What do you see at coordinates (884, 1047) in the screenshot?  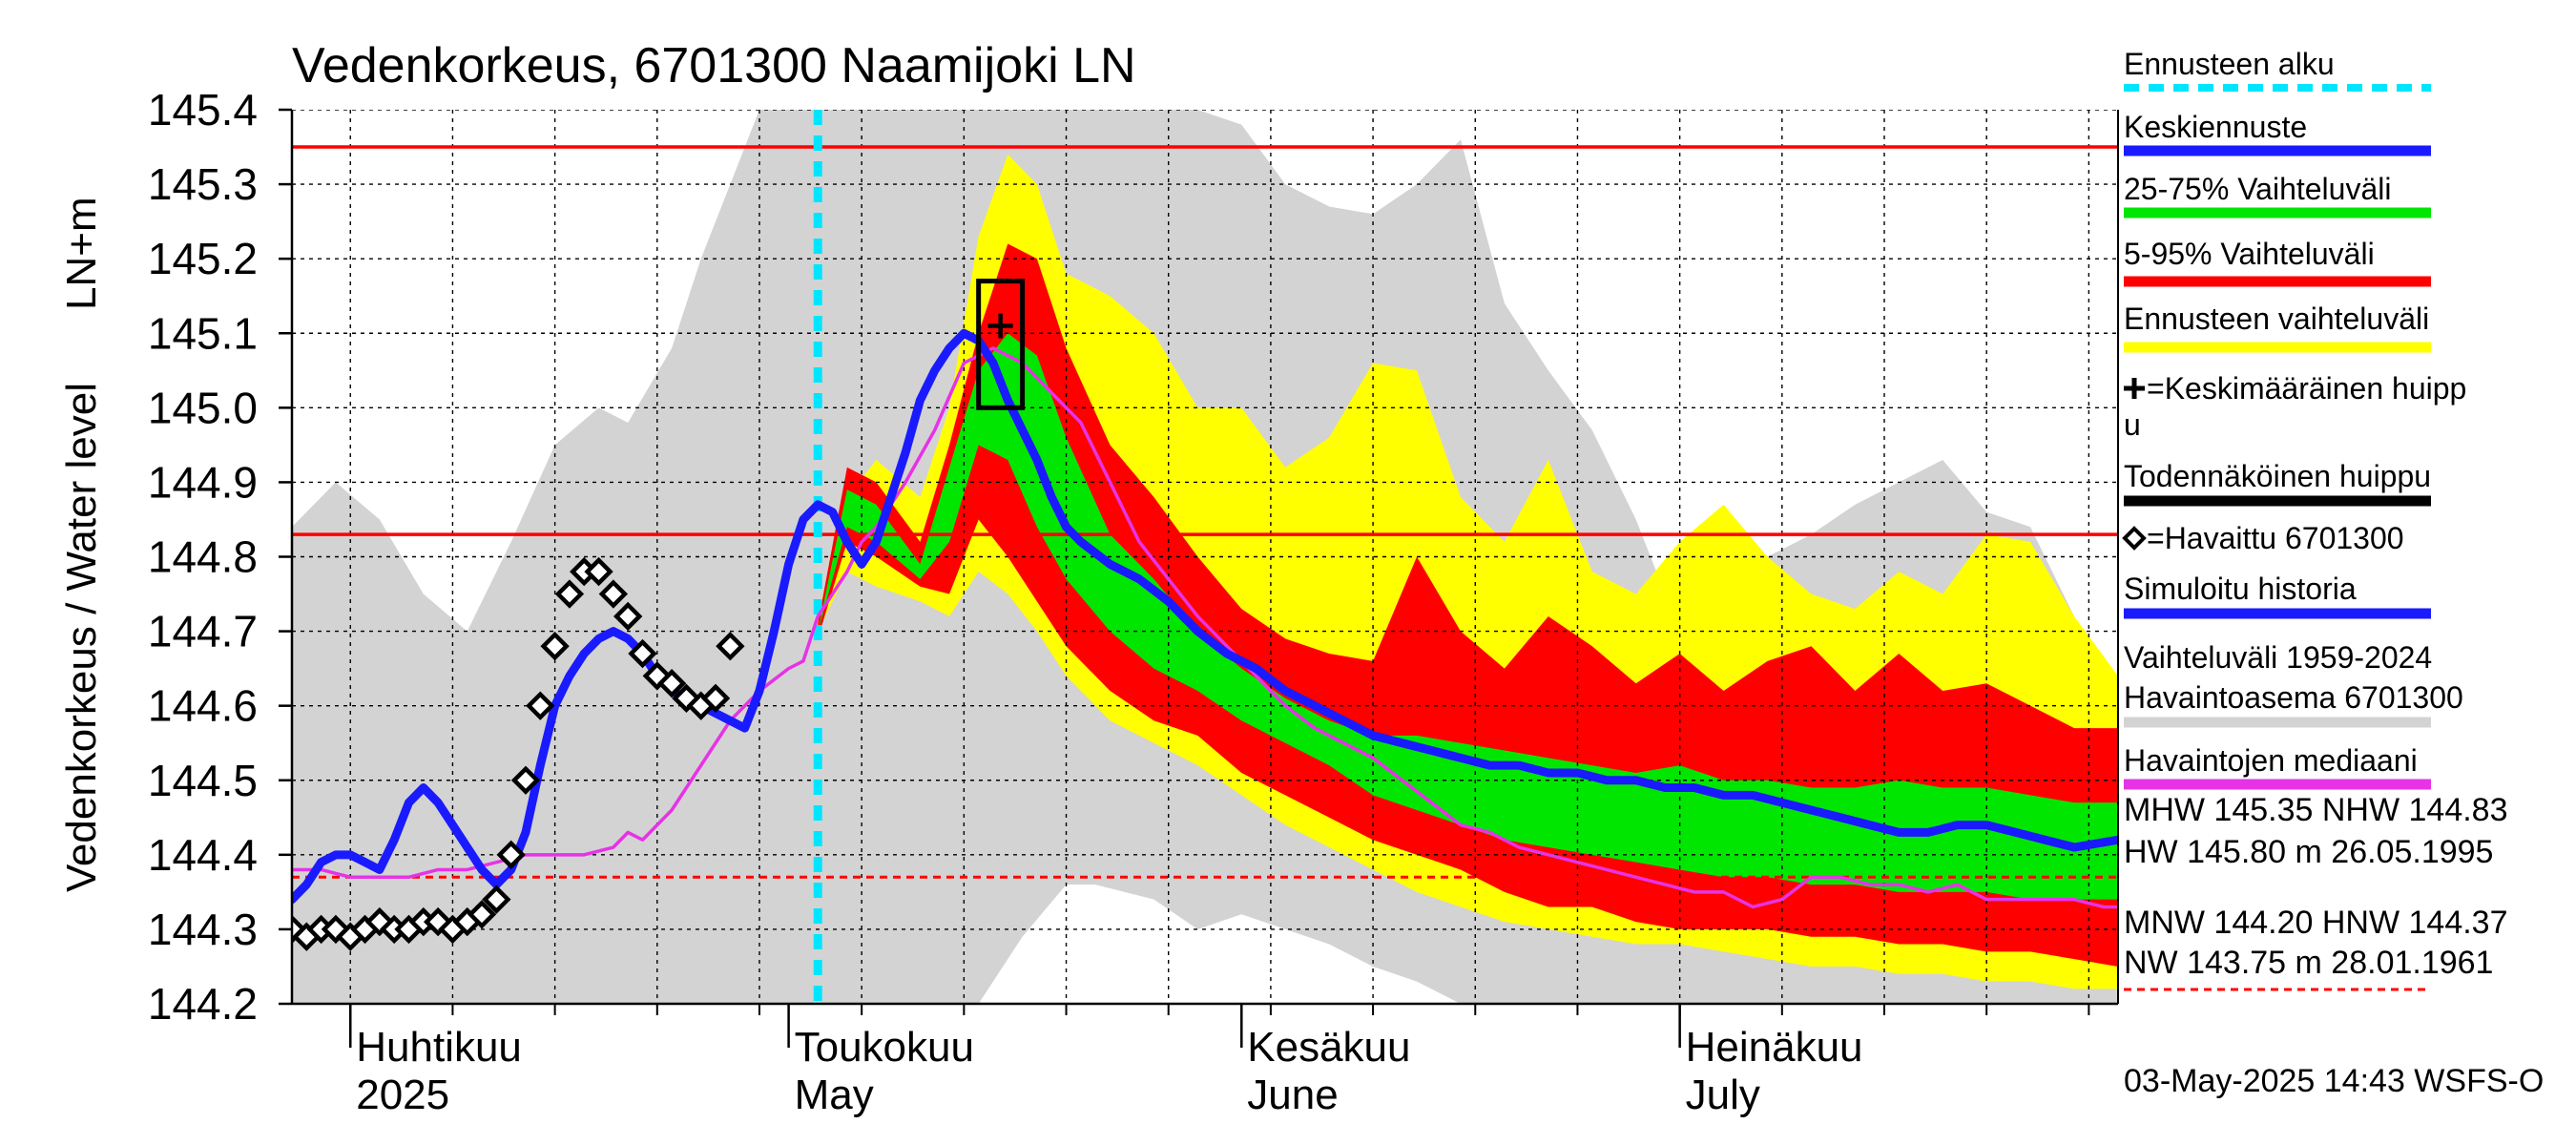 I see `x-month-label: Toukokuu` at bounding box center [884, 1047].